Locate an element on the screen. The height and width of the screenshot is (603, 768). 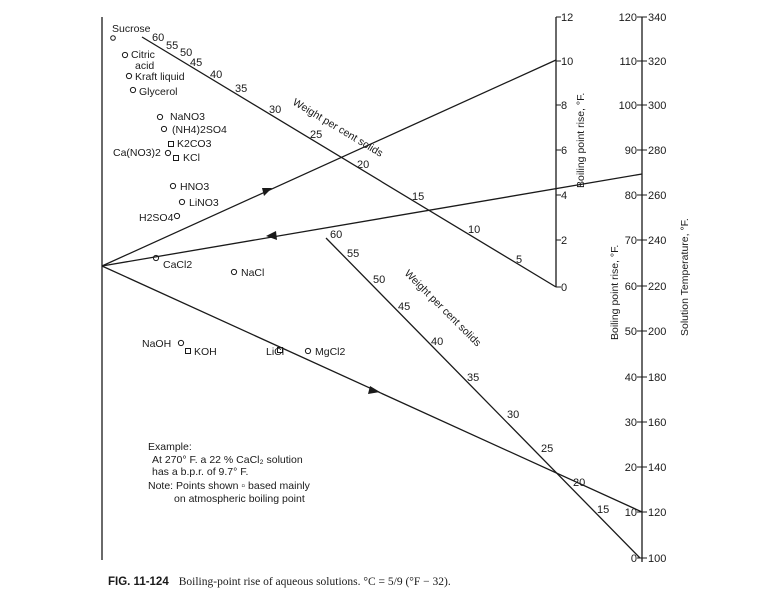
bpr-tick: 30 is located at coordinates (631, 423).